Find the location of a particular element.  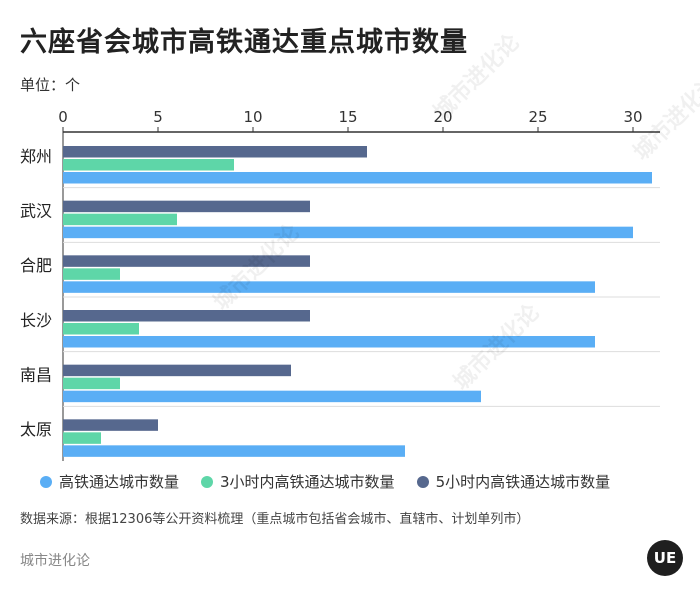

legend-dot-5h is located at coordinates (422, 481).